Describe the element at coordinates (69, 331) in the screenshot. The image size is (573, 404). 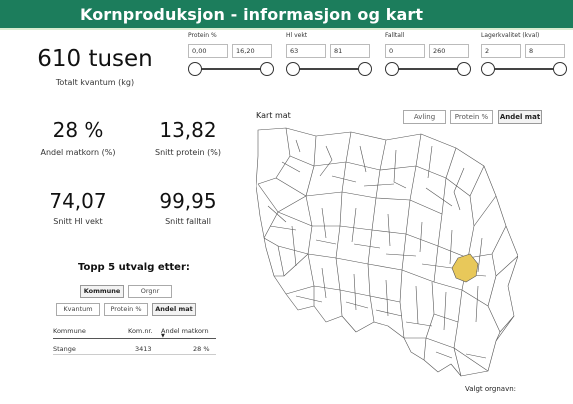
I see `column-header-kommune: Kommune` at that location.